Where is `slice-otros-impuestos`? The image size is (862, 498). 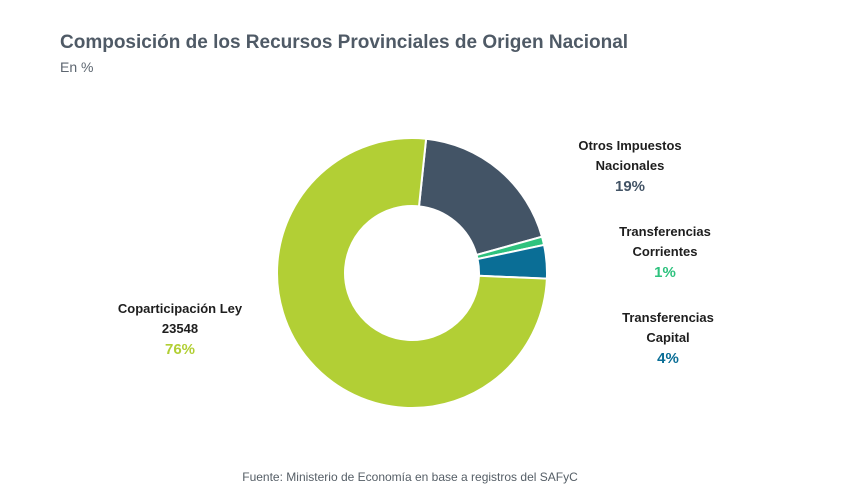
slice-otros-impuestos is located at coordinates (480, 197).